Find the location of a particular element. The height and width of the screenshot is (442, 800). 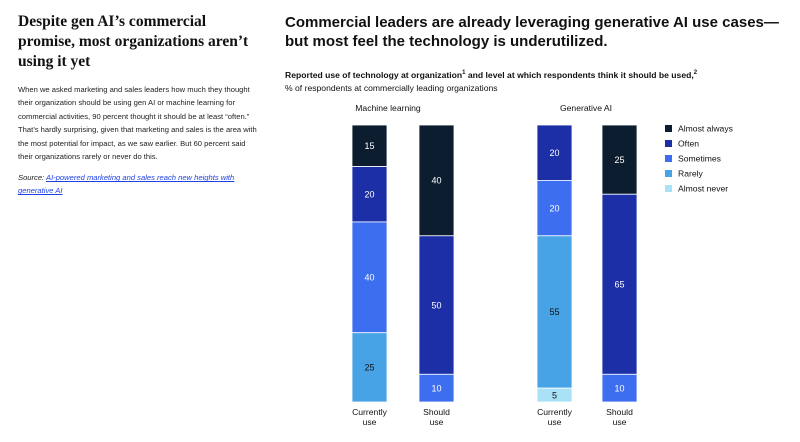

data-label-generative-ai-should-use-almost-always: 25 is located at coordinates (619, 160).